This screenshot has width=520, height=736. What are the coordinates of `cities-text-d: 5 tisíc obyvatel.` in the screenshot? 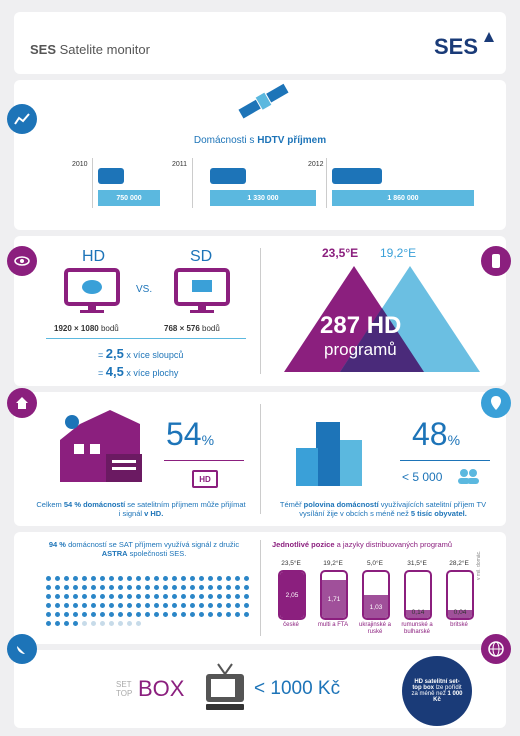 It's located at (438, 513).